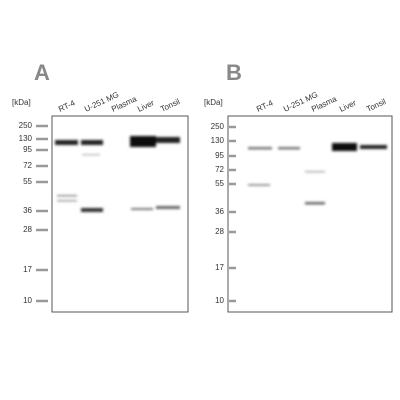 The image size is (400, 400). Describe the element at coordinates (234, 72) in the screenshot. I see `panel-letter: B` at that location.